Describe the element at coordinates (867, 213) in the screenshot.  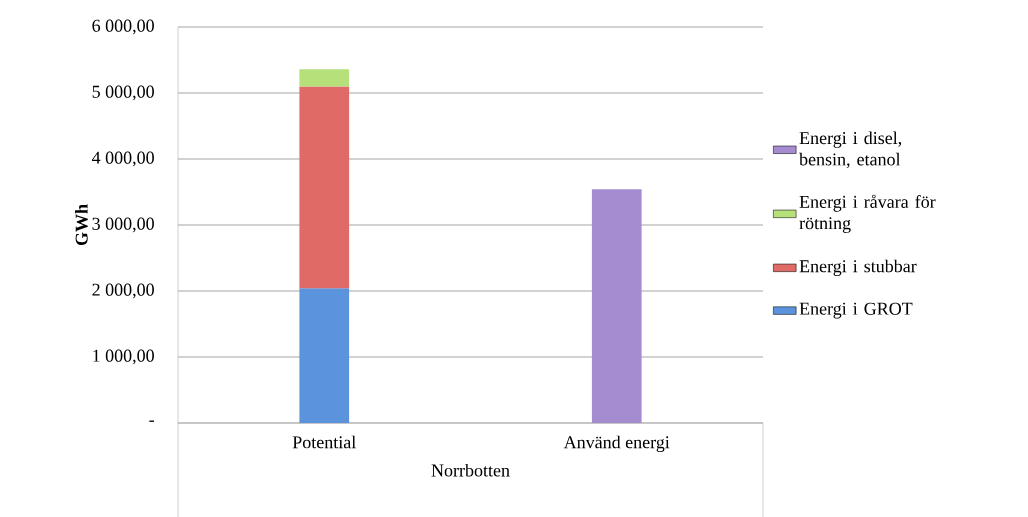
I see `legend-label: Energi i råvara för rötning` at that location.